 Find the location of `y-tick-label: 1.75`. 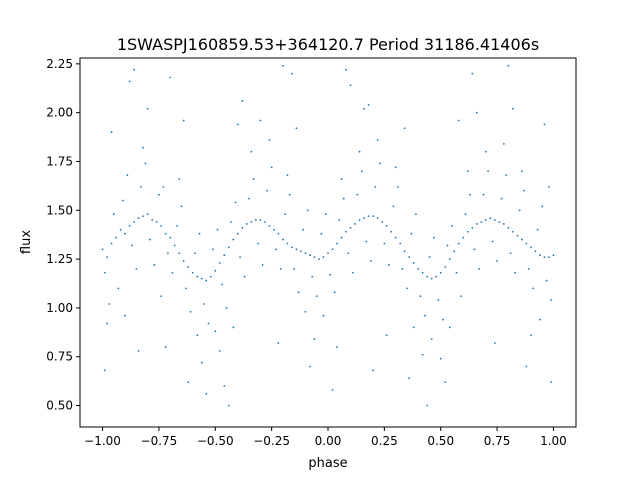

y-tick-label: 1.75 is located at coordinates (59, 161).